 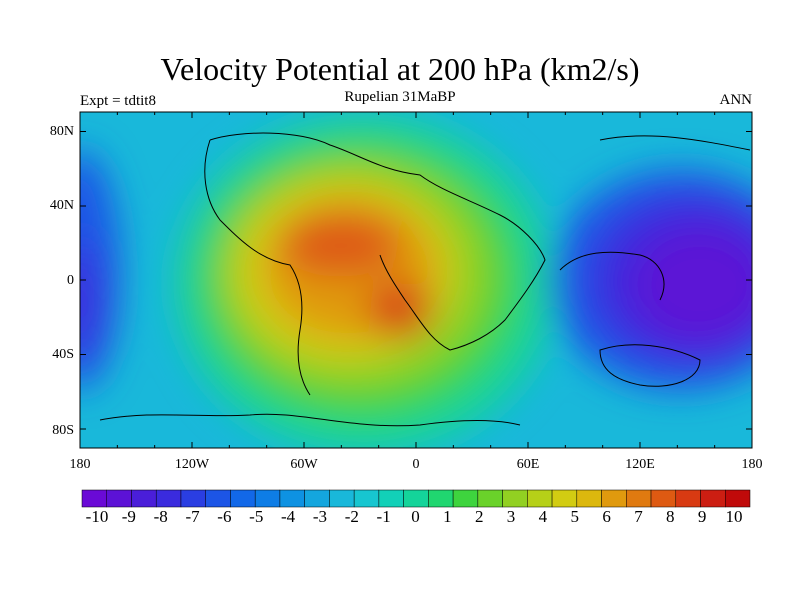 What do you see at coordinates (80, 464) in the screenshot?
I see `lon-label-180w: 180` at bounding box center [80, 464].